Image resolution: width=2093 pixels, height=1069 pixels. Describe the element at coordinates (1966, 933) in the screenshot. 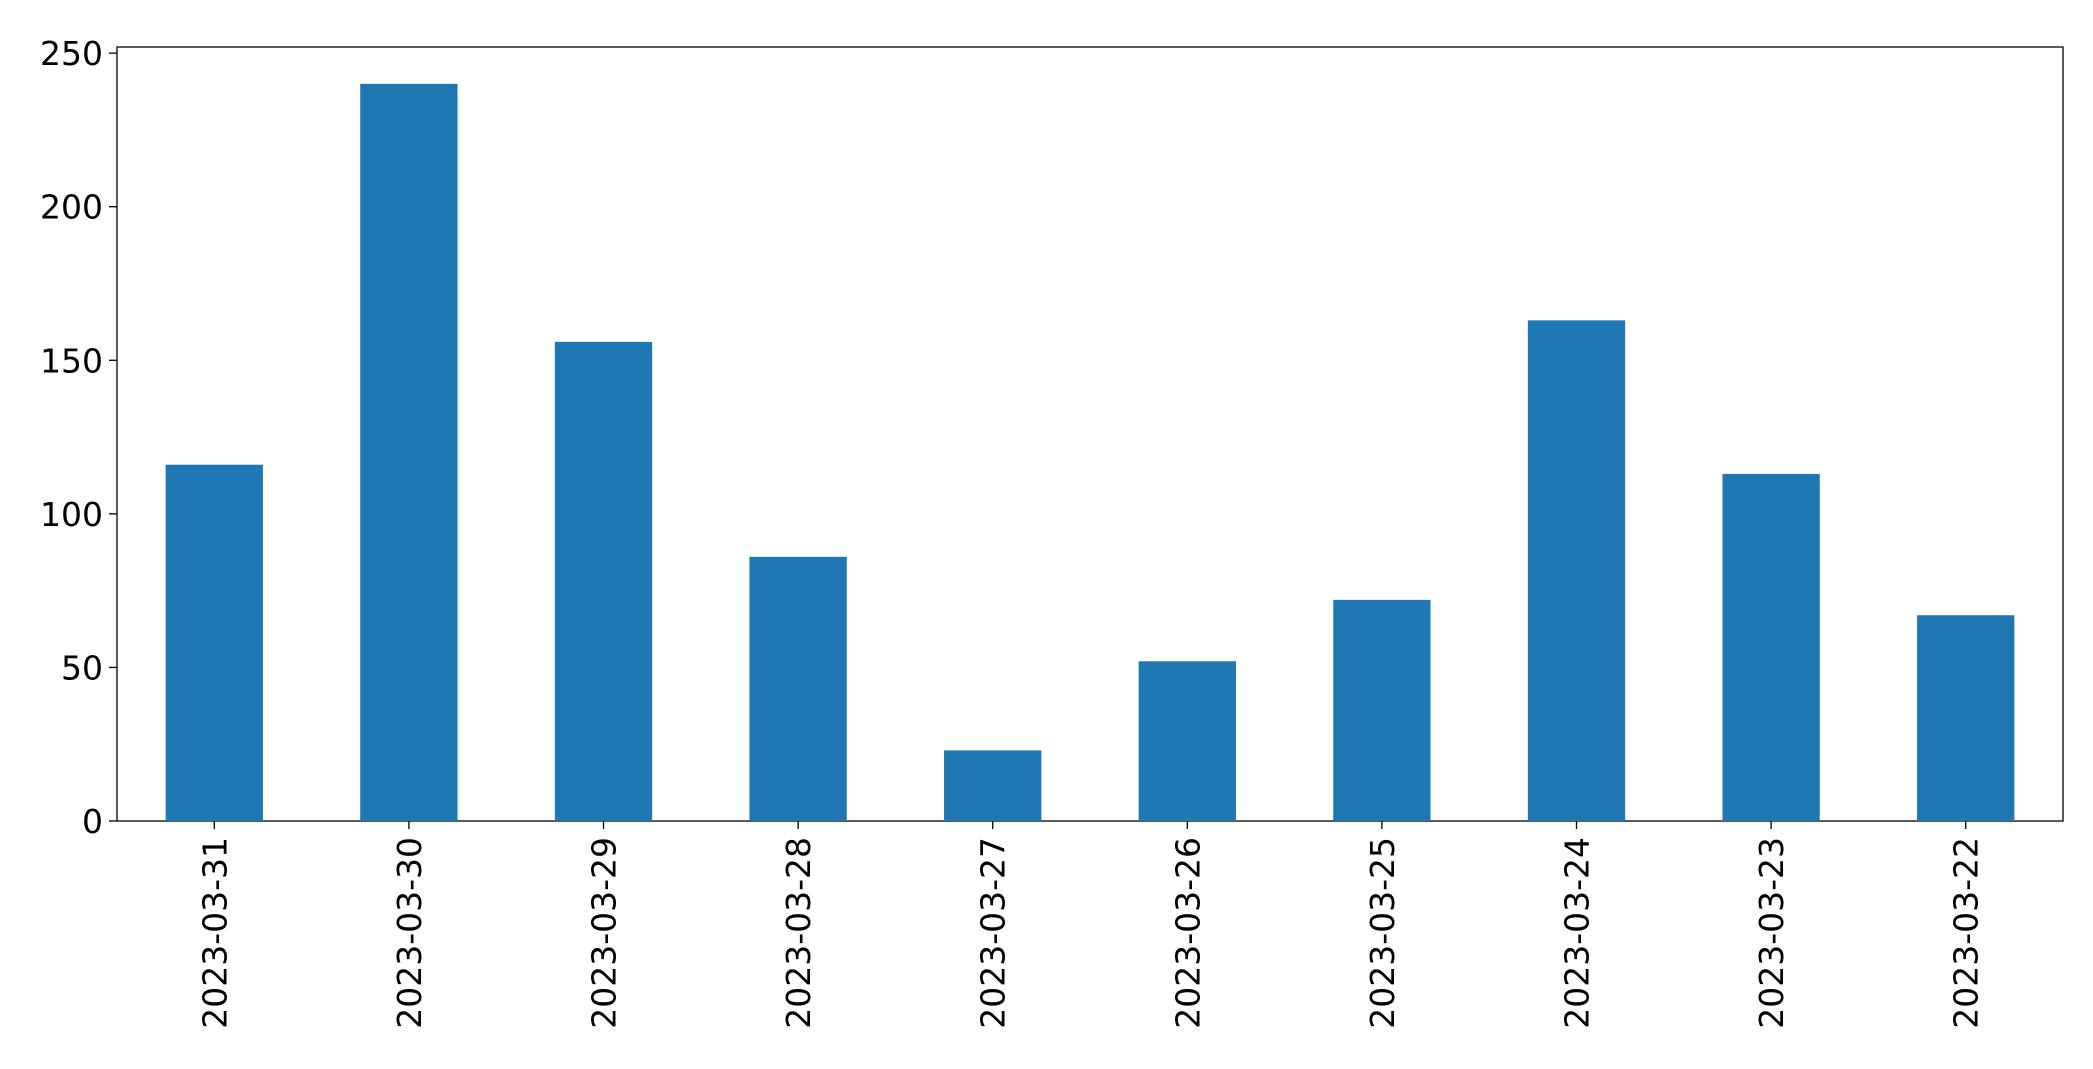

I see `x-tick-label: 2023-03-22` at that location.